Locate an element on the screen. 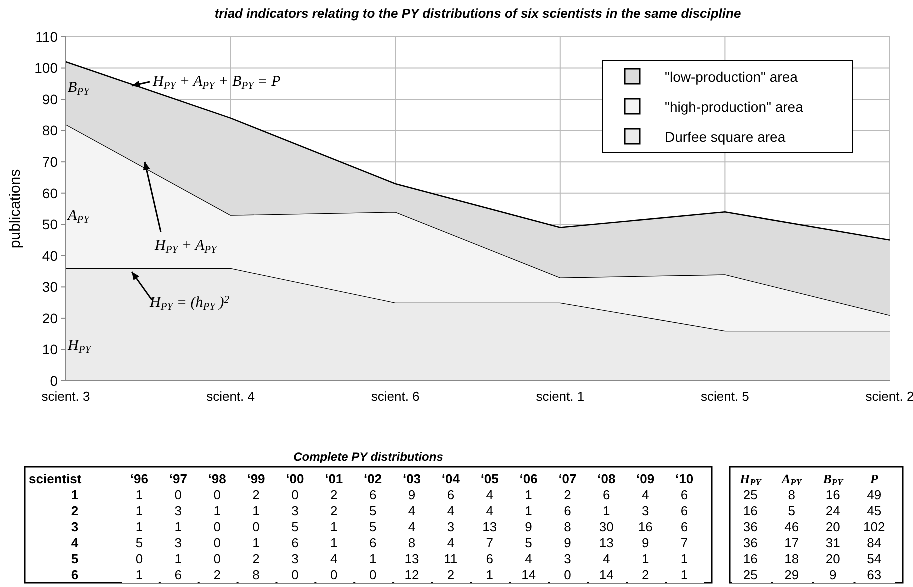 Image resolution: width=913 pixels, height=587 pixels. legend-label: "low-production" area is located at coordinates (731, 76).